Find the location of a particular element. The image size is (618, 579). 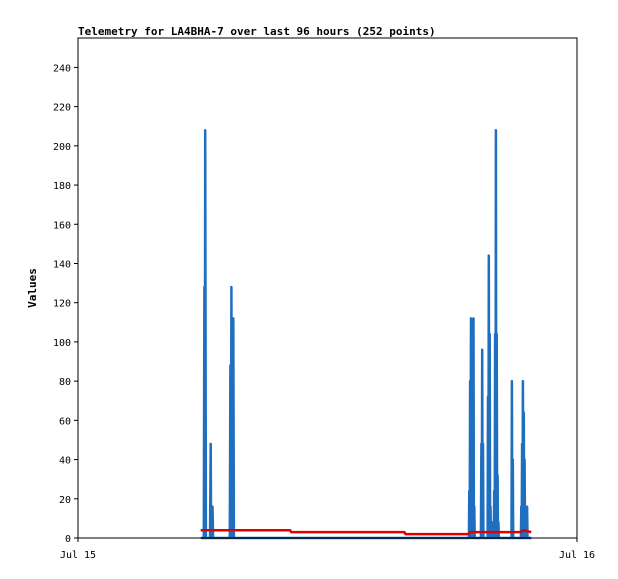

x-axis: Jul 15 Jul 16 is located at coordinates (327, 549).